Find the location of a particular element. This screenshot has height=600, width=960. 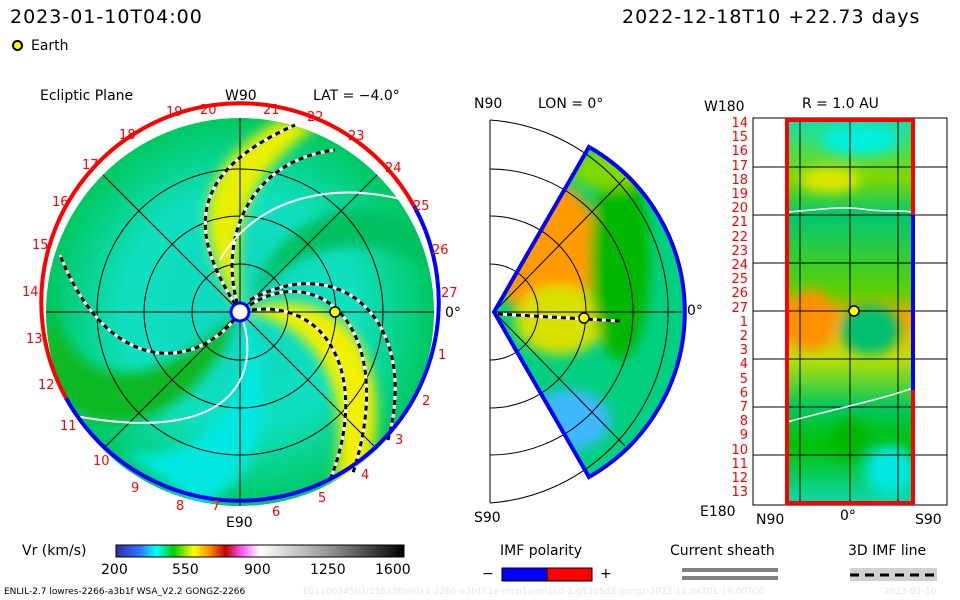

earth-legend-label: Earth is located at coordinates (50, 46).